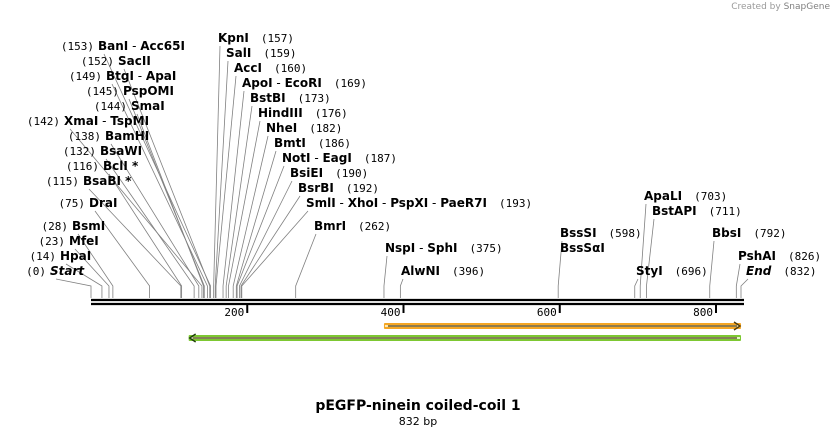 This screenshot has height=438, width=836. I want to click on snapgene-brand: SnapGene, so click(806, 7).